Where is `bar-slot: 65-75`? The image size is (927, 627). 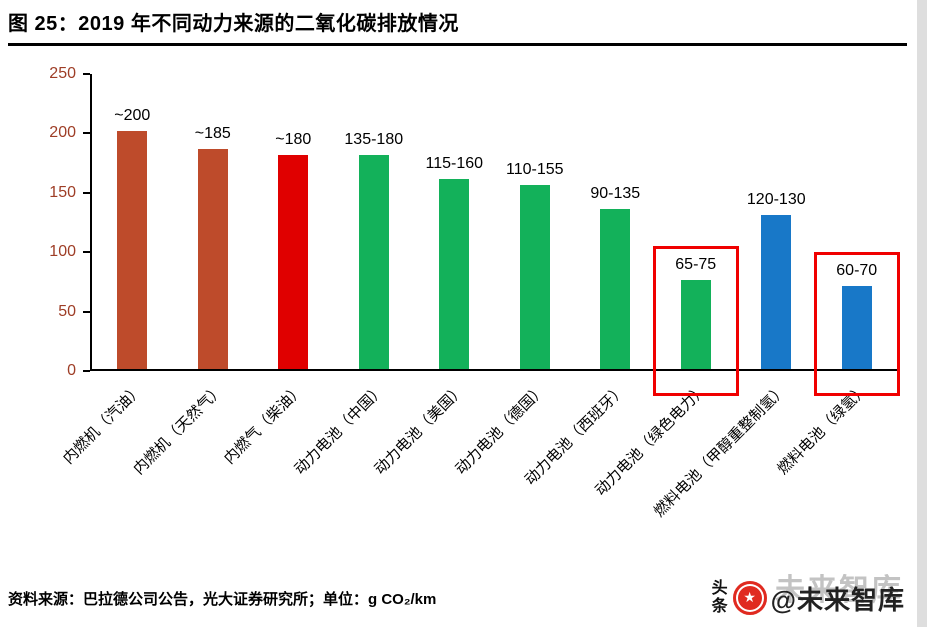
bar-slot: 65-75 is located at coordinates (695, 235).